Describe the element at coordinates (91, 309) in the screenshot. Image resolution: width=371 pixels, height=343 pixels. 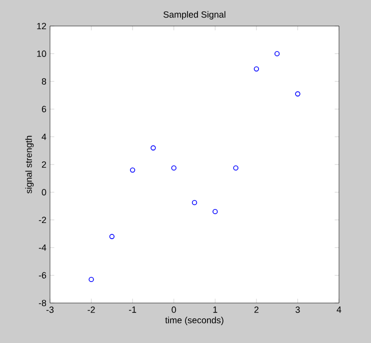
I see `x-tick-label: -2` at that location.